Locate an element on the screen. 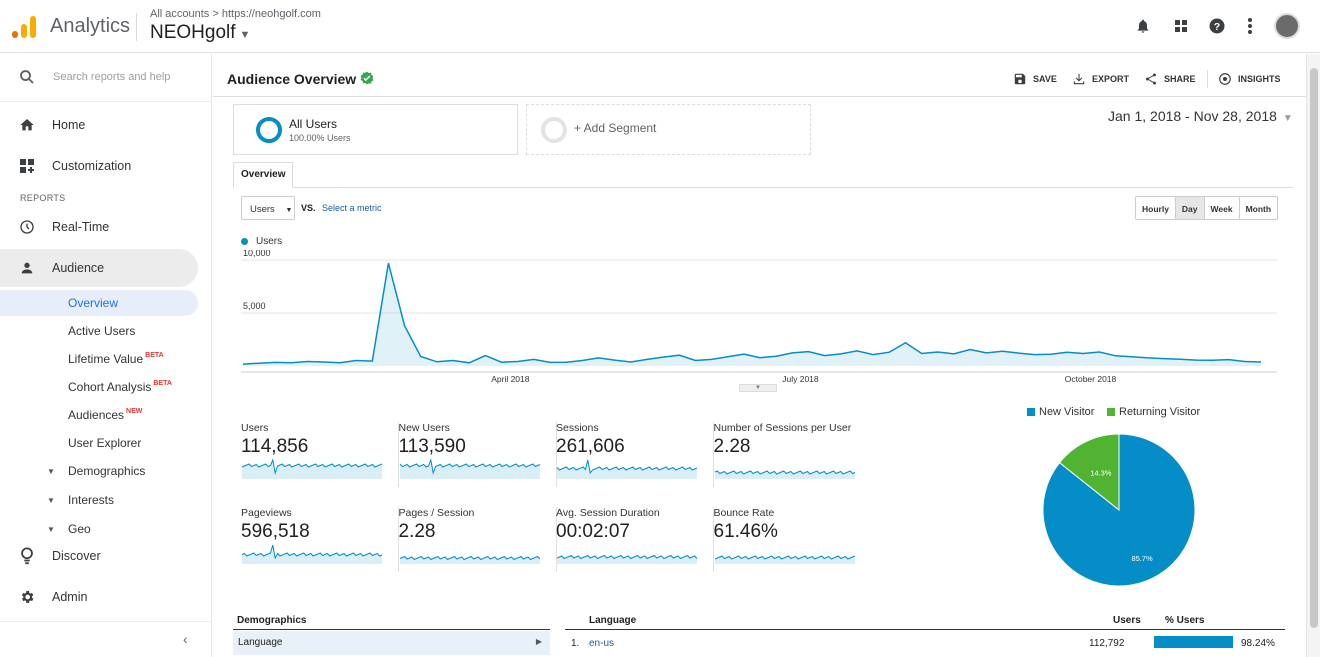 Image resolution: width=1320 pixels, height=657 pixels. granularity-toggle: Hourly Day Week Month is located at coordinates (1207, 208).